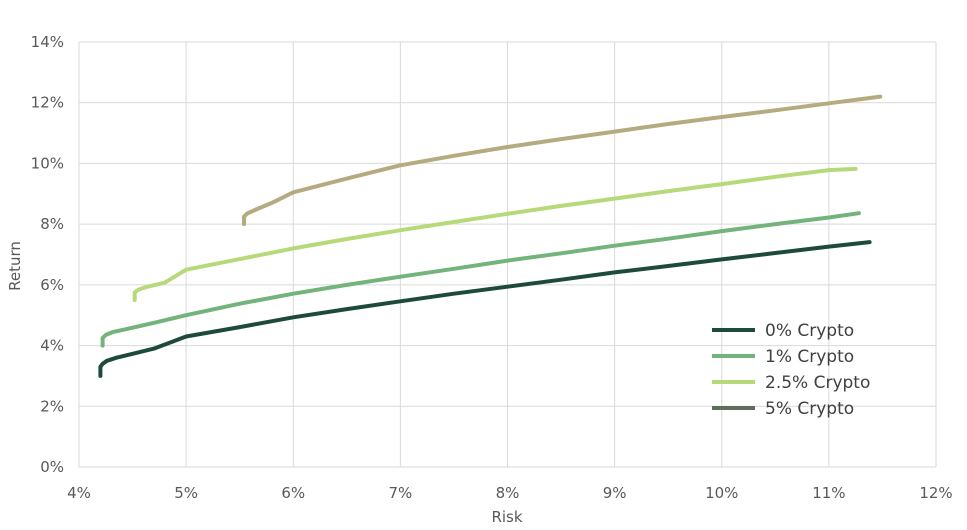  I want to click on x-tick-label: 12%, so click(935, 493).